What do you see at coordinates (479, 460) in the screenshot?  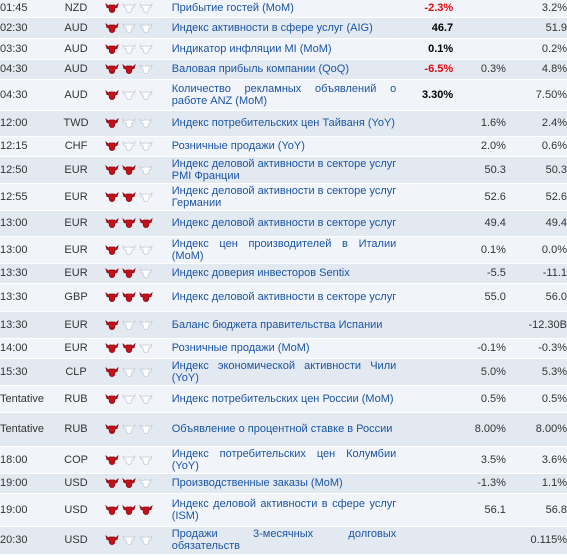 I see `event-forecast: 3.5%` at bounding box center [479, 460].